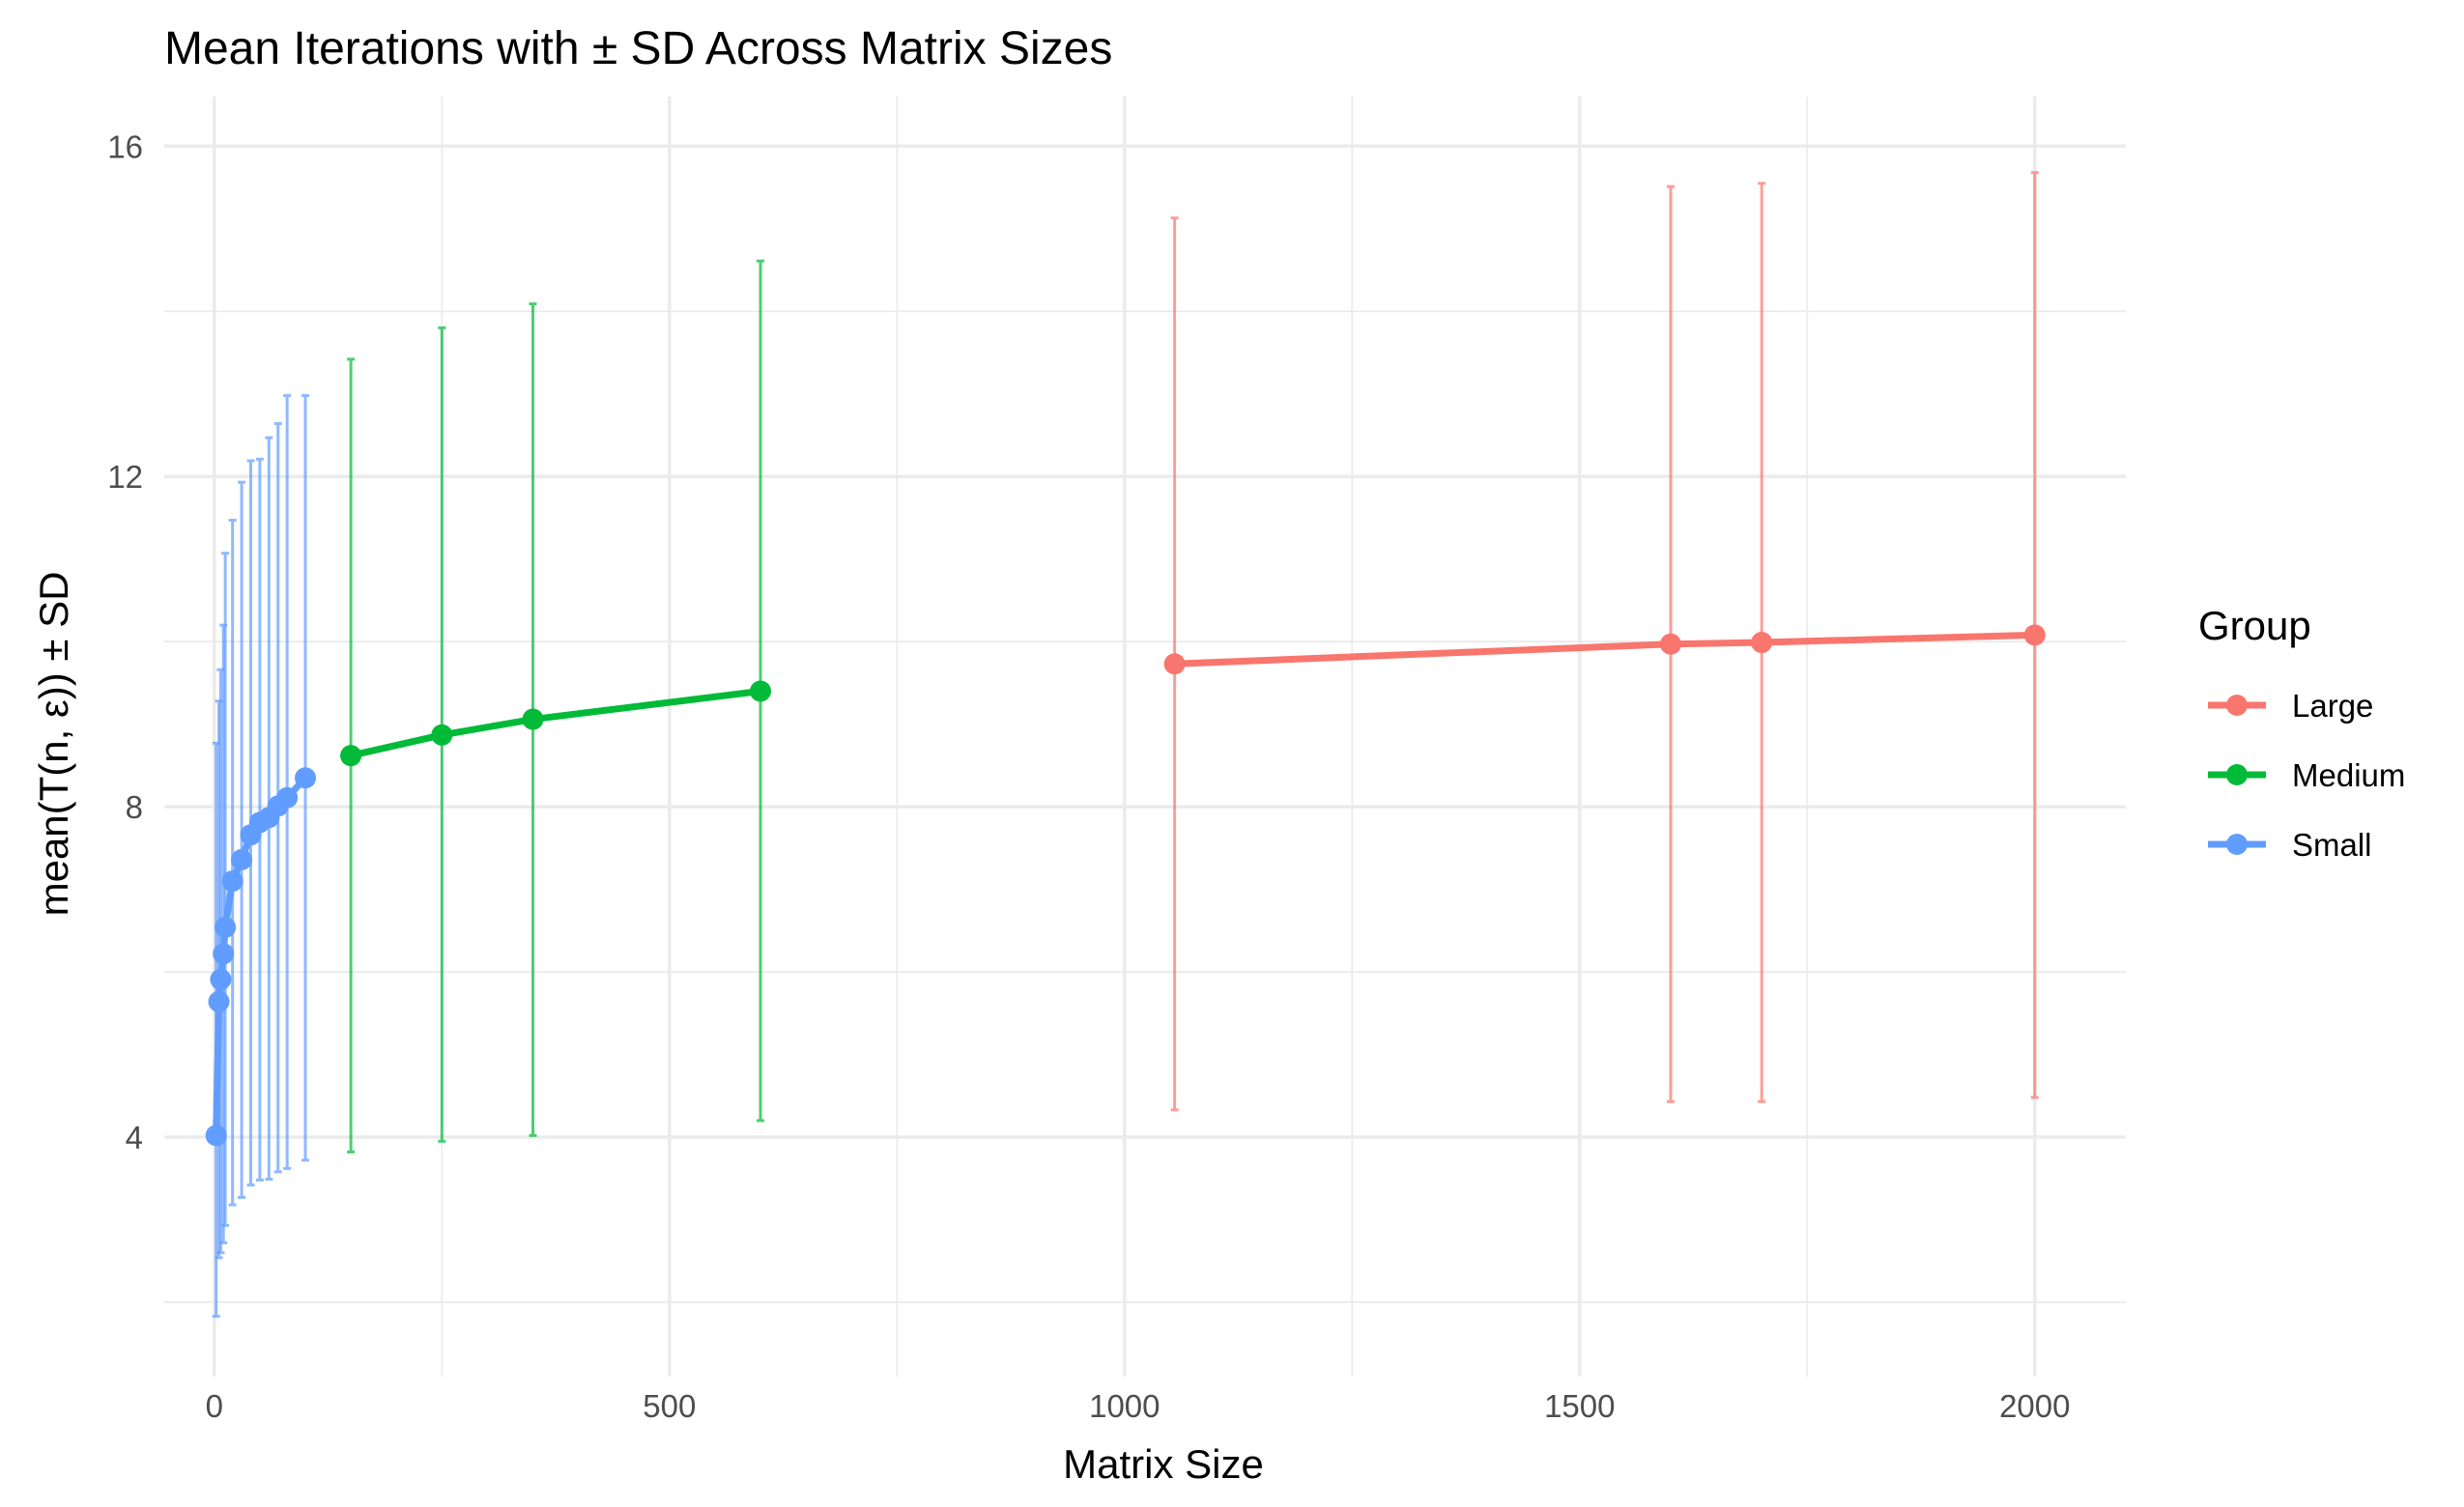  I want to click on y-axis-ticks: 4 8 12 16, so click(125, 641).